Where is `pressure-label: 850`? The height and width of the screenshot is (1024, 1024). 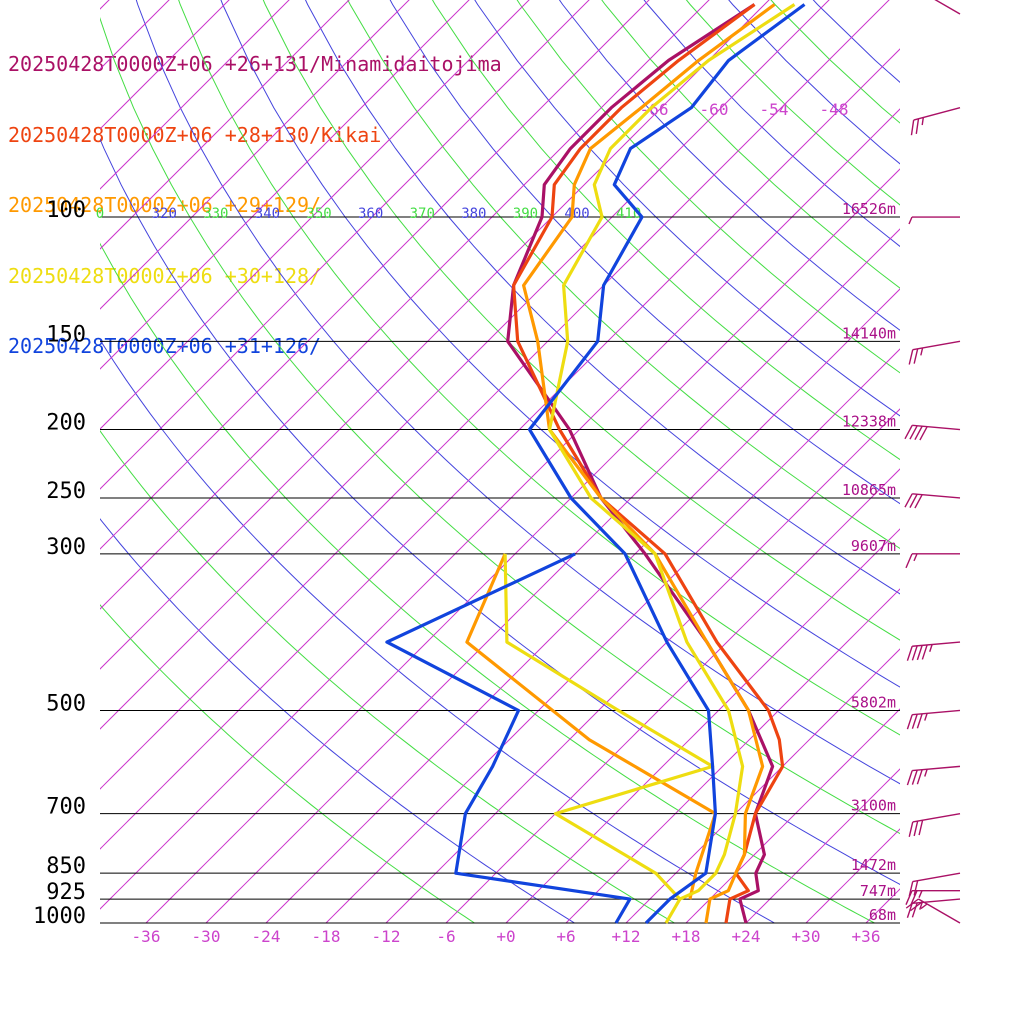
pressure-label: 850 is located at coordinates (66, 866).